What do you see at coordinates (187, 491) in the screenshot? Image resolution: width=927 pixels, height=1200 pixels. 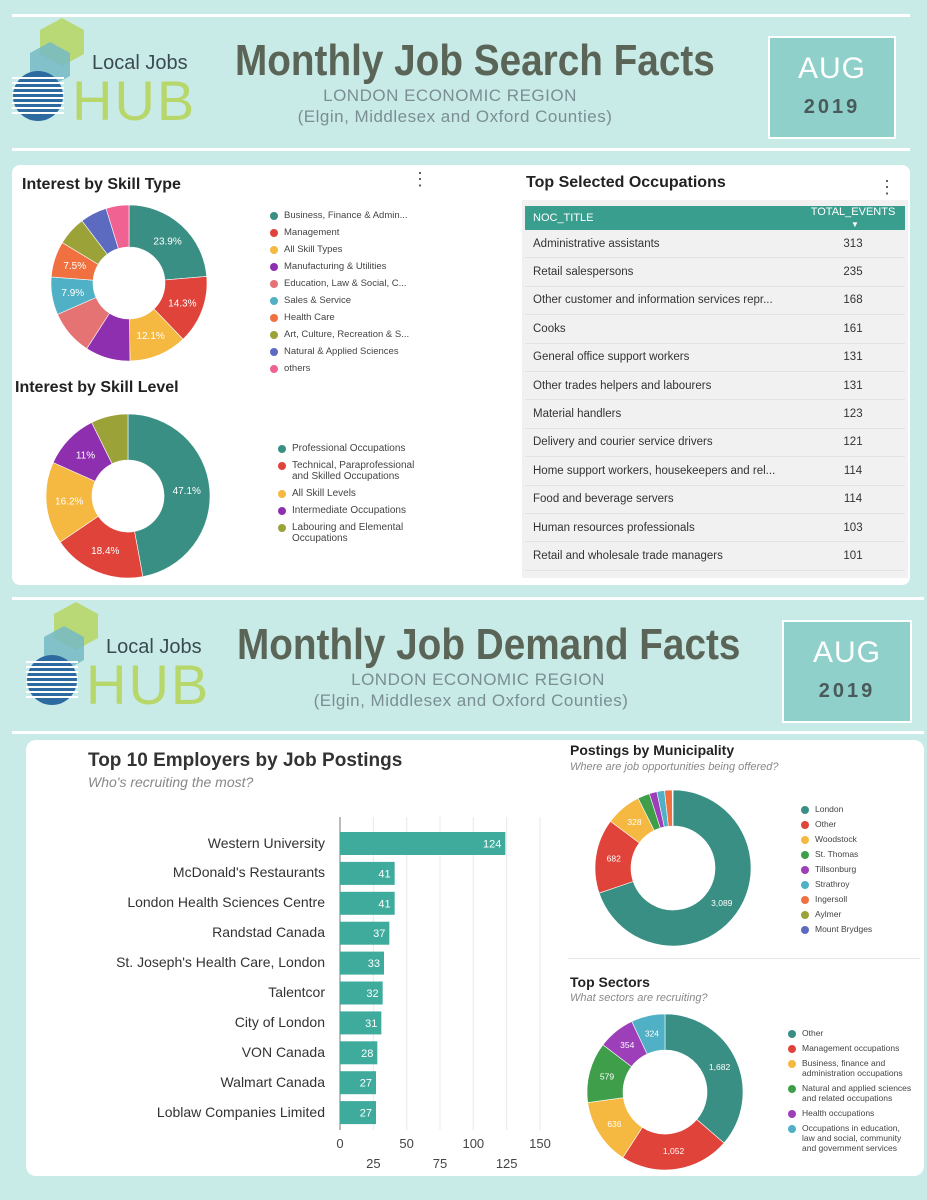 I see `slice-label: 47.1%` at bounding box center [187, 491].